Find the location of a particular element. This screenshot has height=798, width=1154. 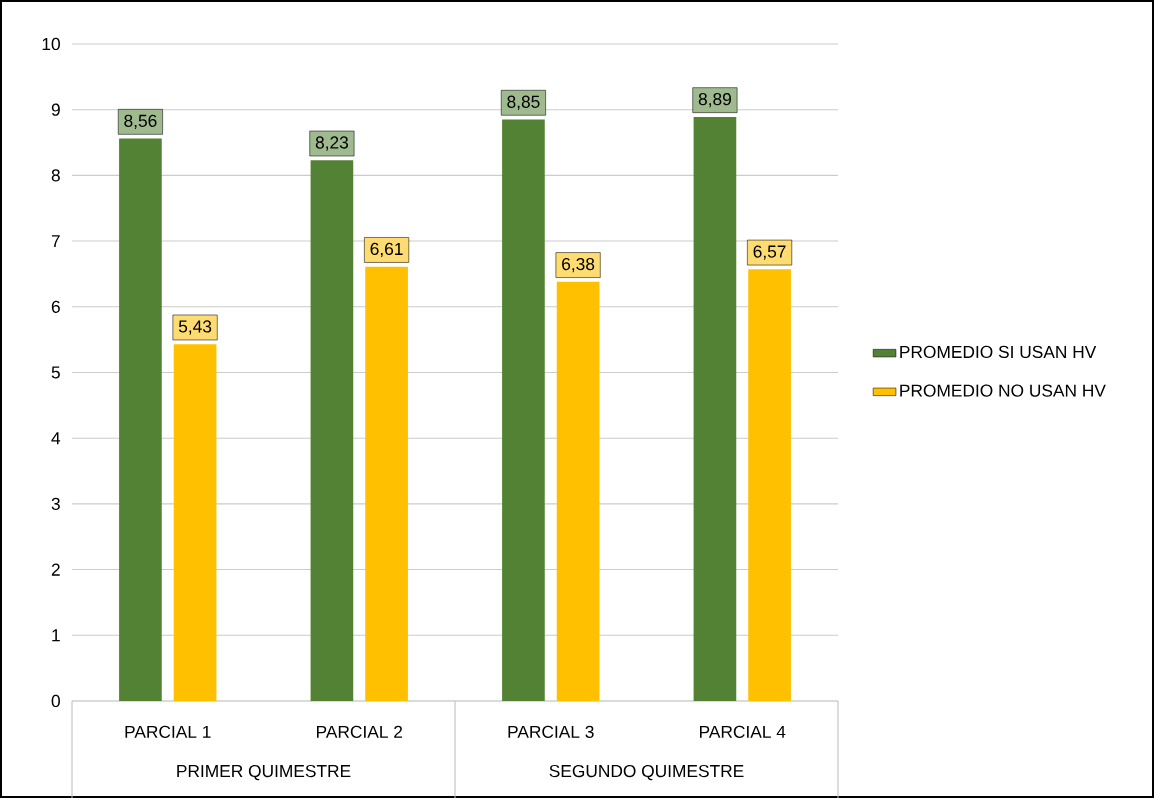

text: PRIMER QUIMESTRE is located at coordinates (264, 772).